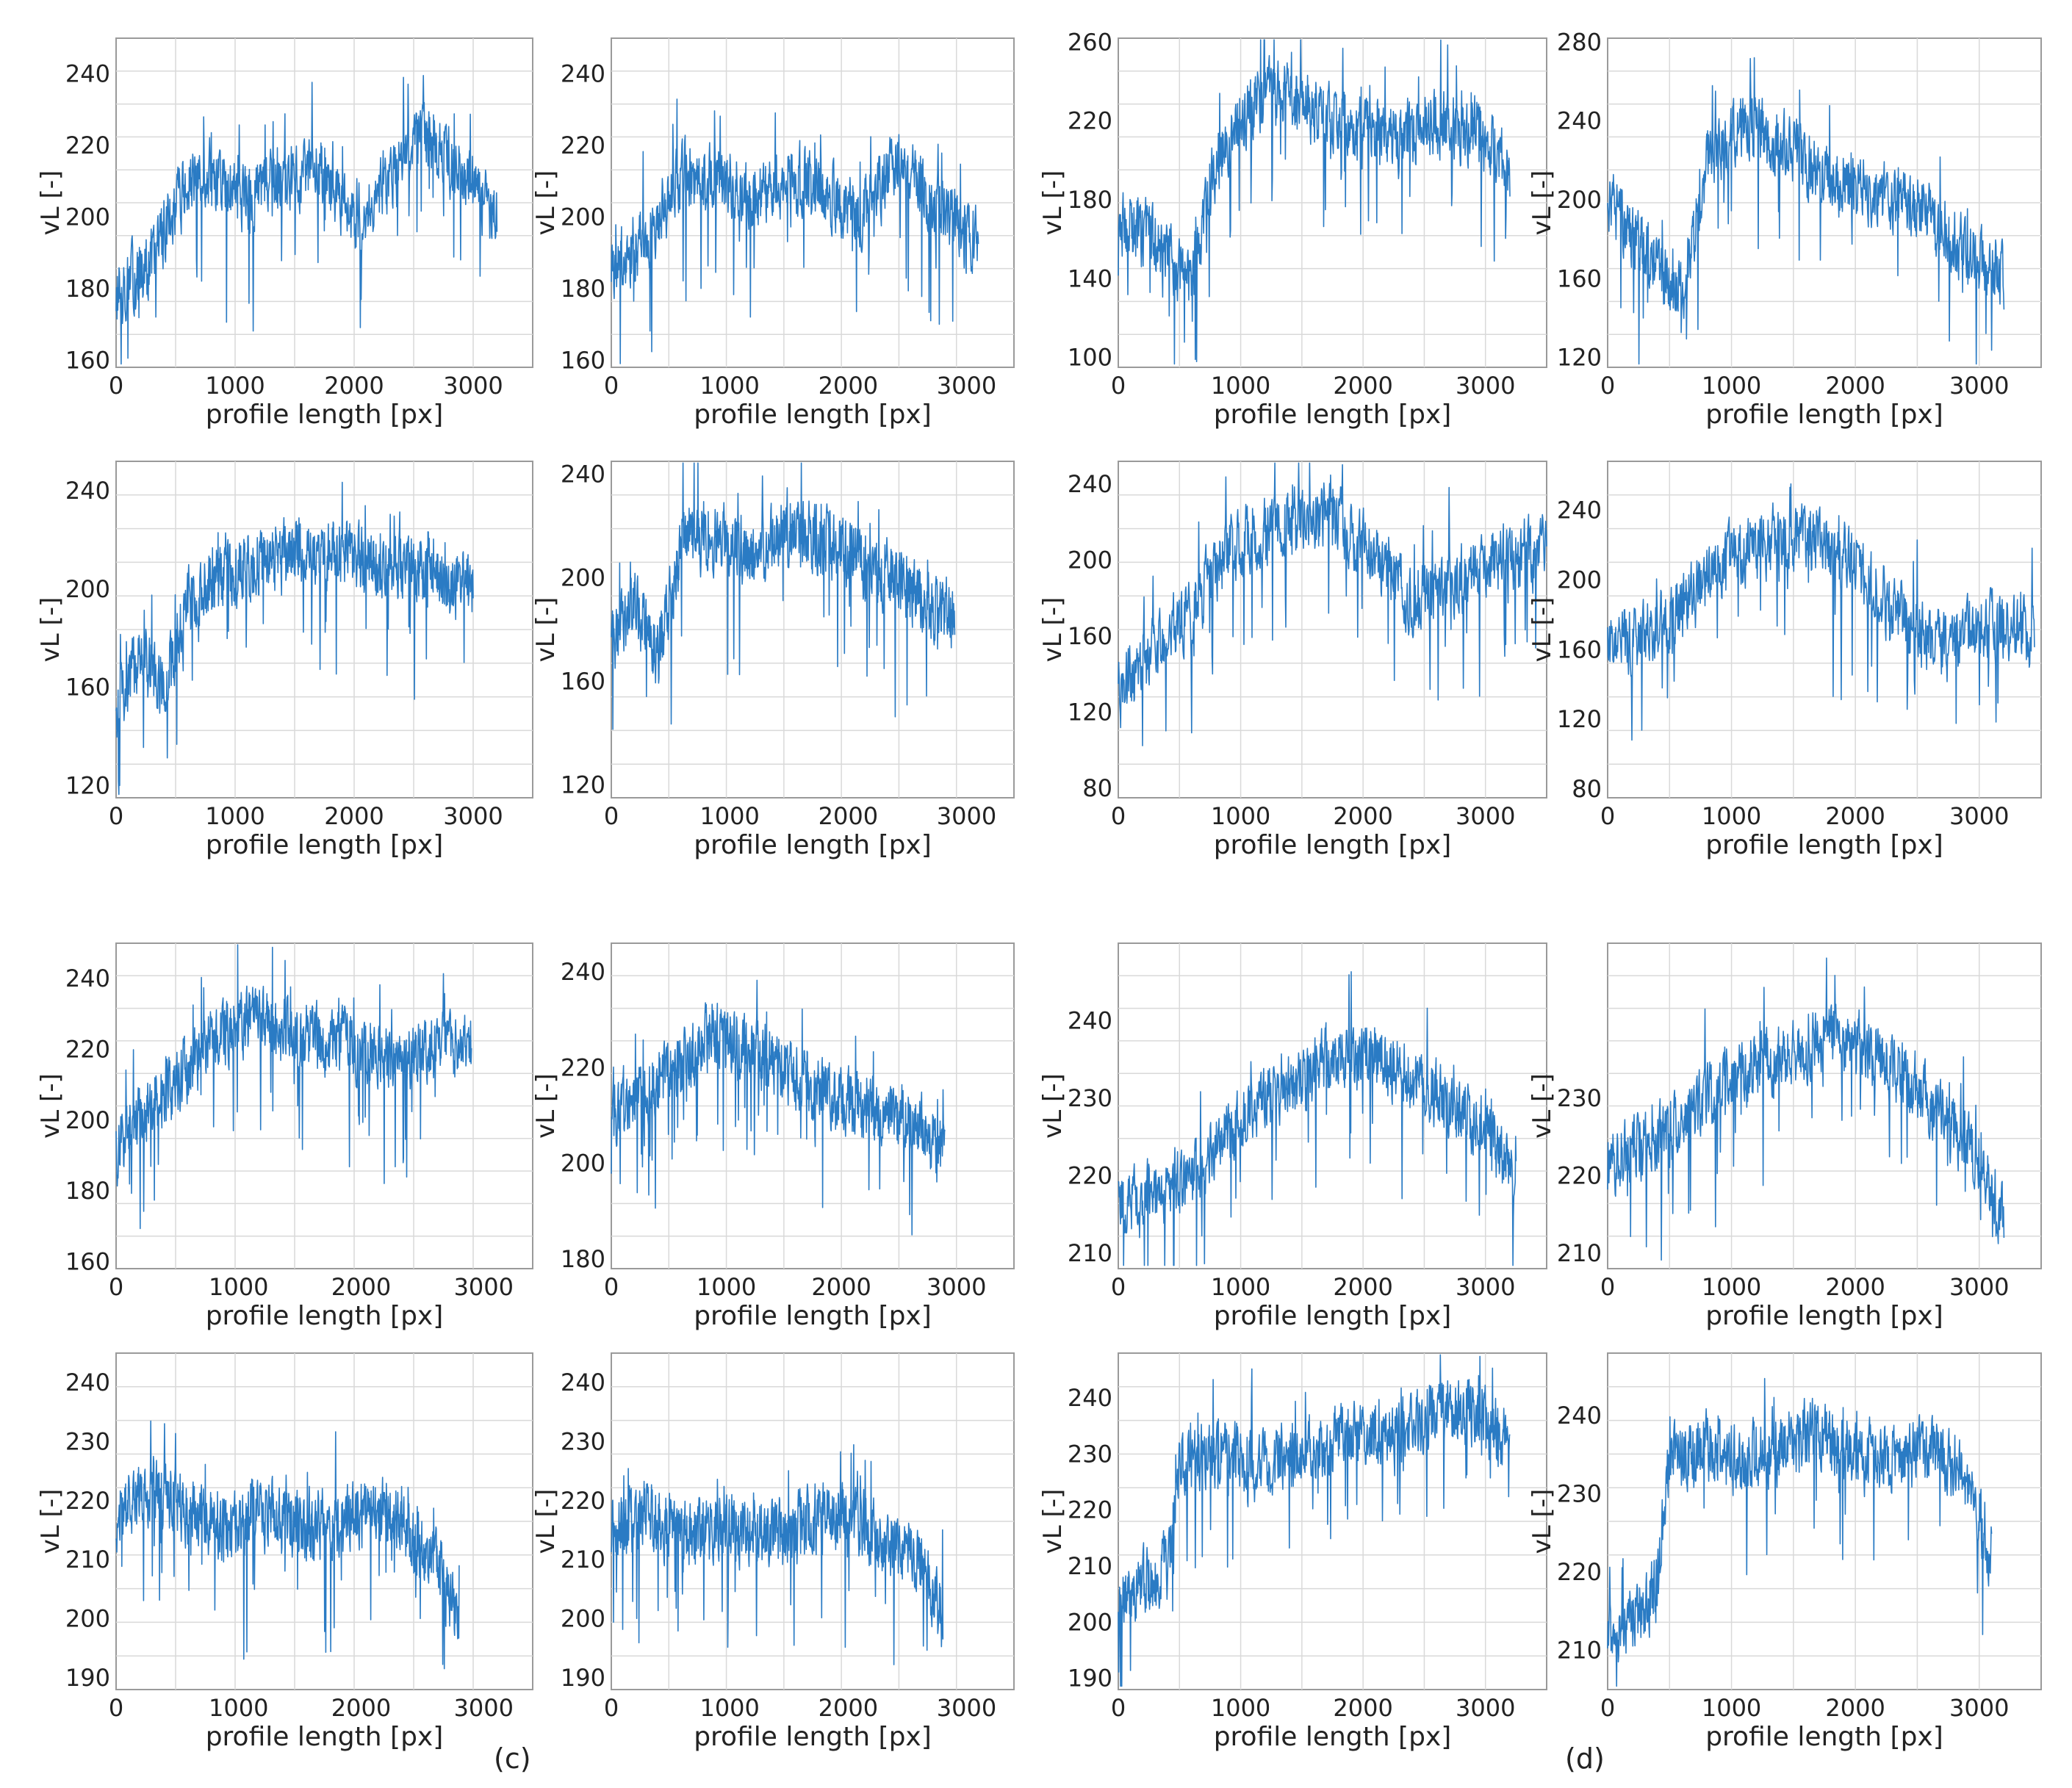 This screenshot has height=1788, width=2072. I want to click on y-tick-label: 100, so click(1090, 358).